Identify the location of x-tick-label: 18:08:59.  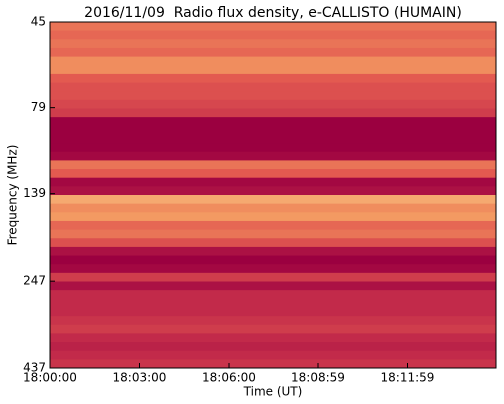
(318, 378).